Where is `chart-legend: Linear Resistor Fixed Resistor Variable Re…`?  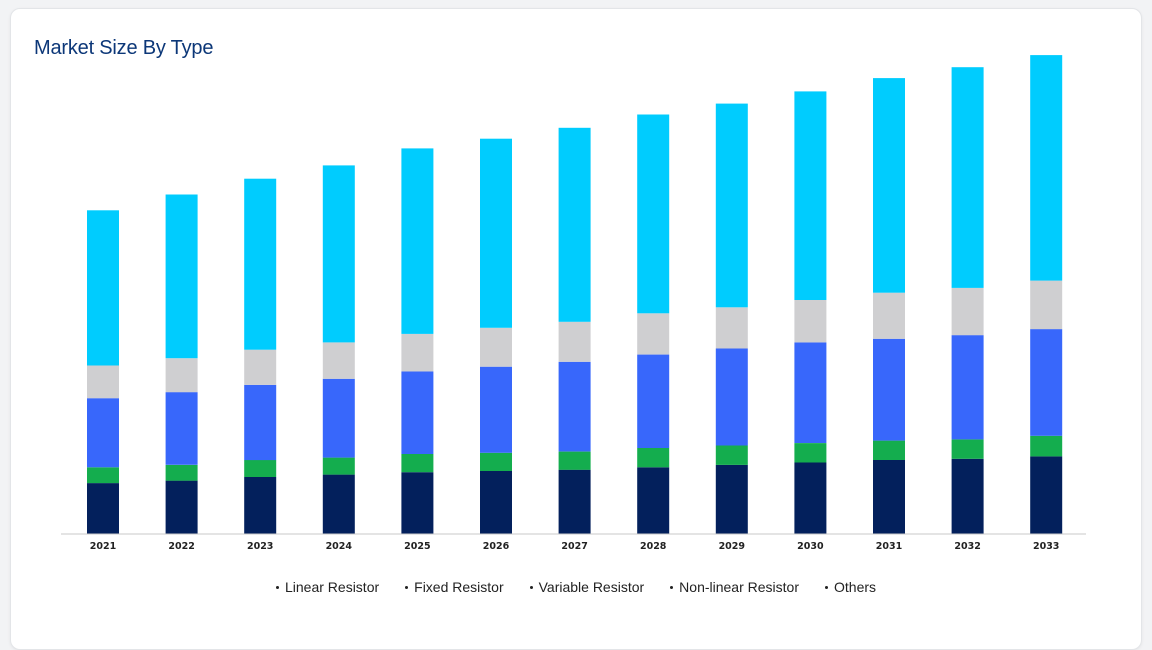
chart-legend: Linear Resistor Fixed Resistor Variable Re… is located at coordinates (576, 587).